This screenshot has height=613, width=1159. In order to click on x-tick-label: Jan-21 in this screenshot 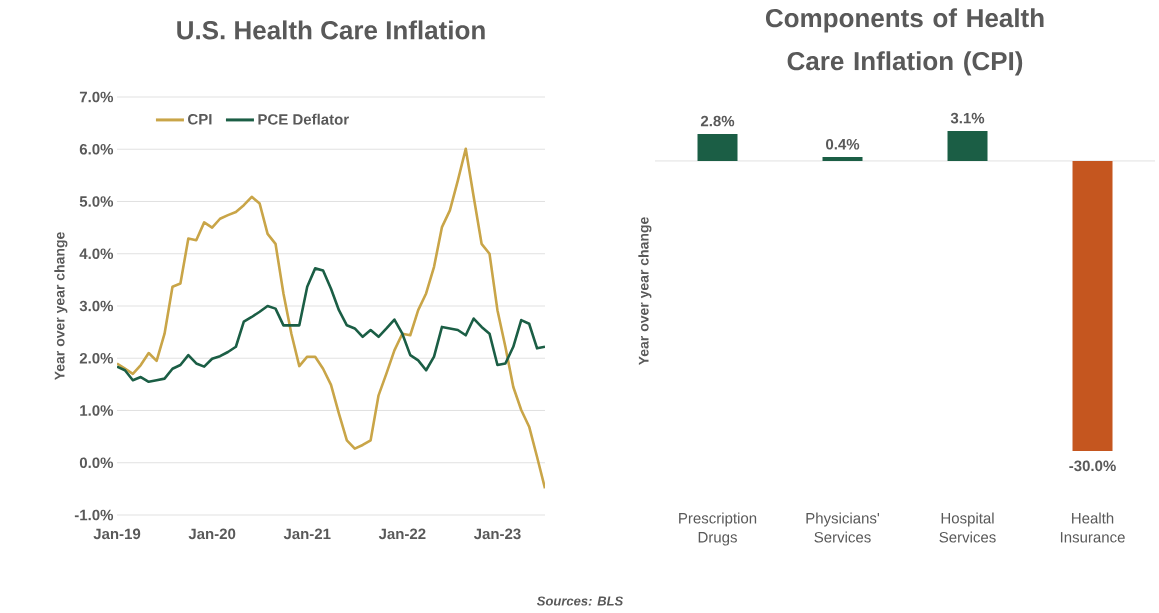, I will do `click(307, 534)`.